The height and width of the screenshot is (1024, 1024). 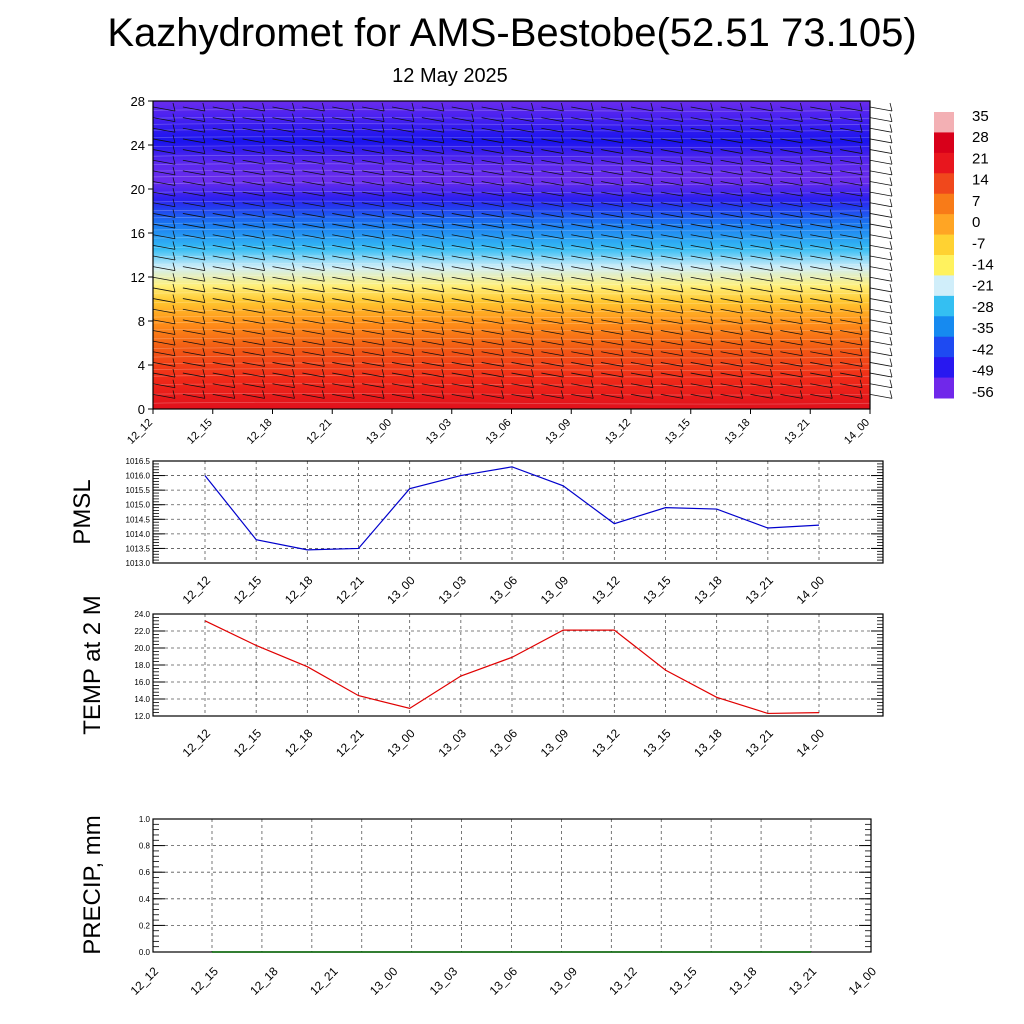 What do you see at coordinates (197, 590) in the screenshot?
I see `x-tick-label: 12_12` at bounding box center [197, 590].